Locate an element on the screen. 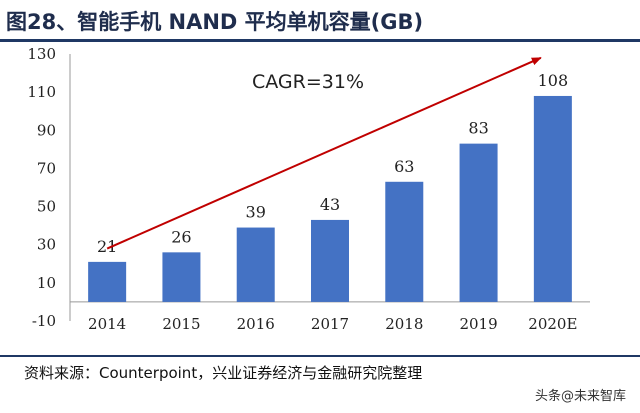 The height and width of the screenshot is (413, 640). bar-2016 is located at coordinates (255, 264).